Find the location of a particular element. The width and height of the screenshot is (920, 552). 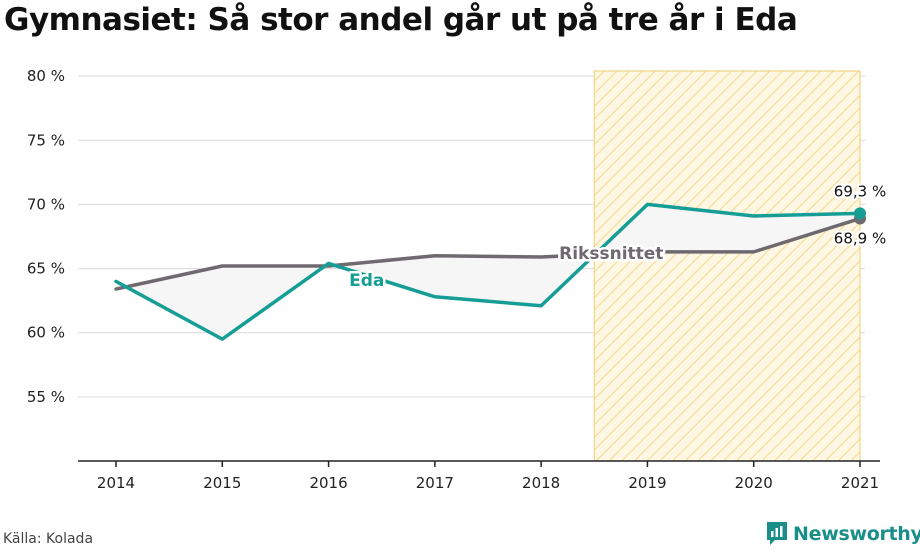

y-tick-label: 55 % is located at coordinates (46, 397).